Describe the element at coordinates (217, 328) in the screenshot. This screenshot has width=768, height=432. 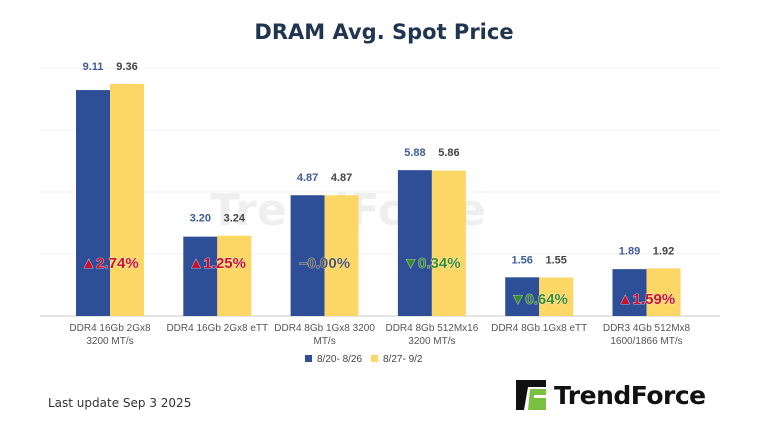
I see `category-label: DDR4 16Gb 2Gx8 eTT` at that location.